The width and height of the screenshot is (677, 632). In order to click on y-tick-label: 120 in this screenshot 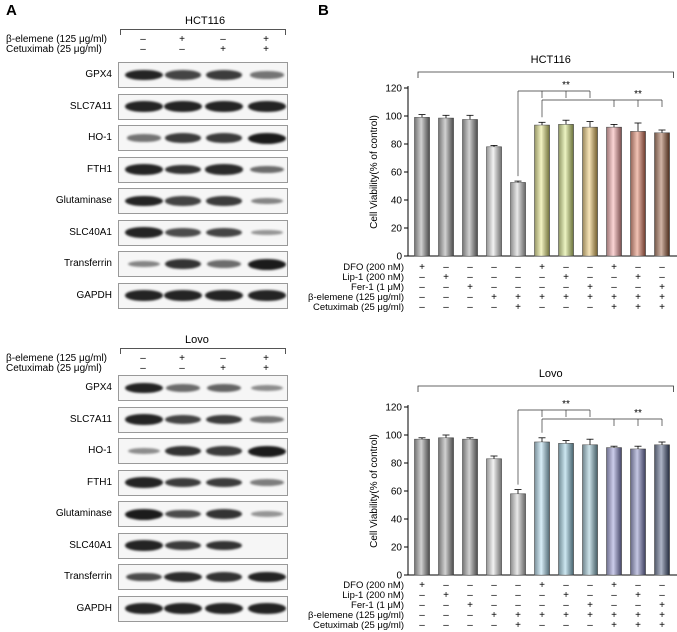, I will do `click(393, 408)`.